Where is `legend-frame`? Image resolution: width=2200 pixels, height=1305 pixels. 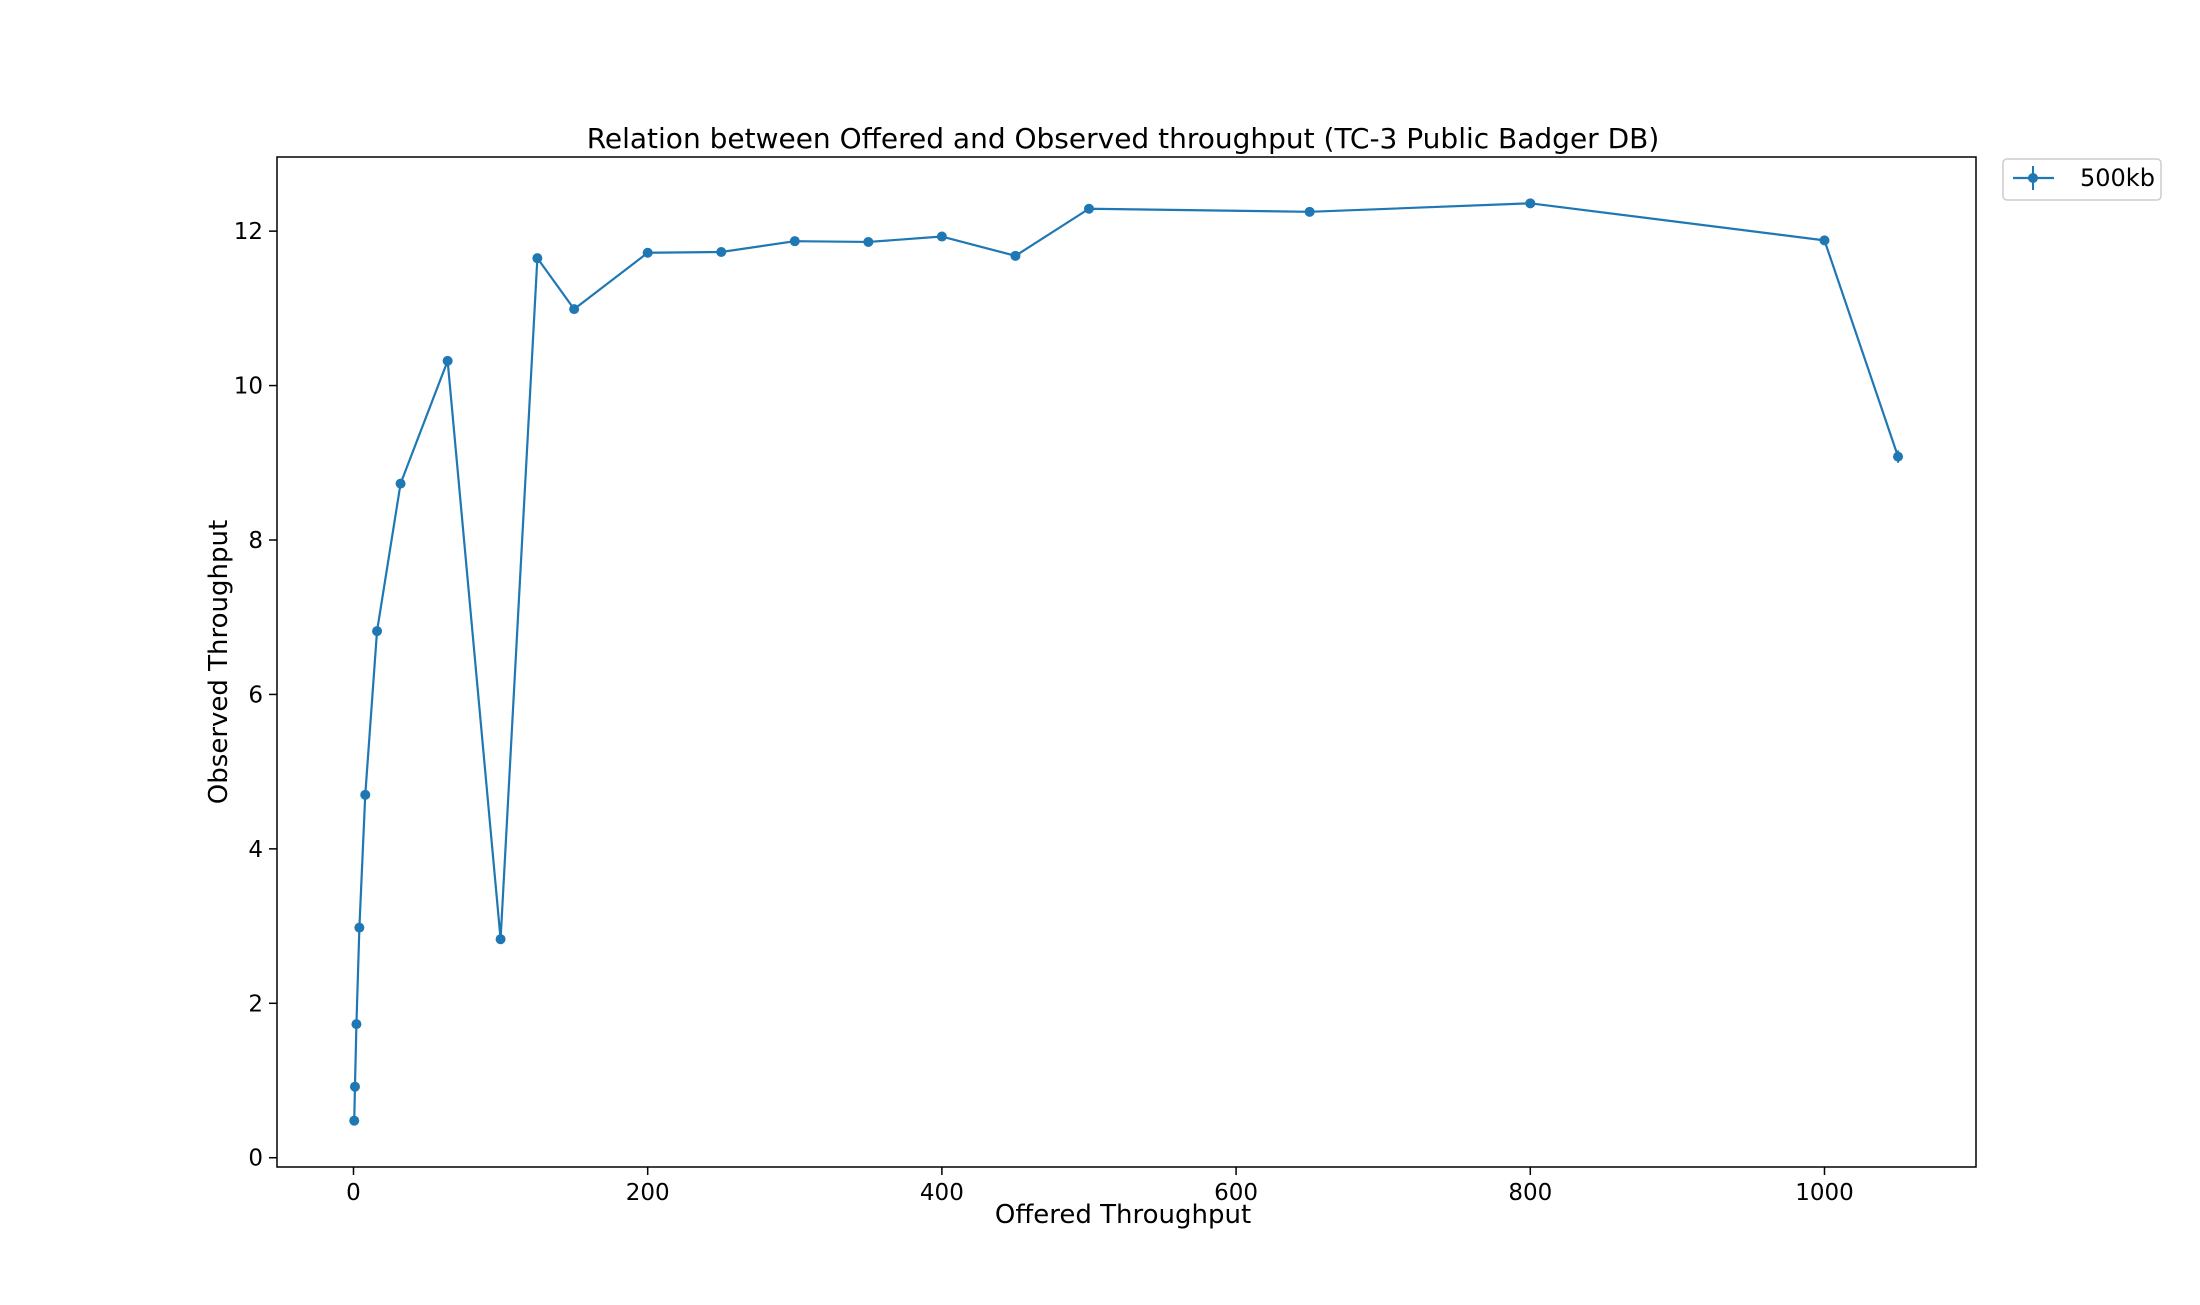 legend-frame is located at coordinates (2082, 179).